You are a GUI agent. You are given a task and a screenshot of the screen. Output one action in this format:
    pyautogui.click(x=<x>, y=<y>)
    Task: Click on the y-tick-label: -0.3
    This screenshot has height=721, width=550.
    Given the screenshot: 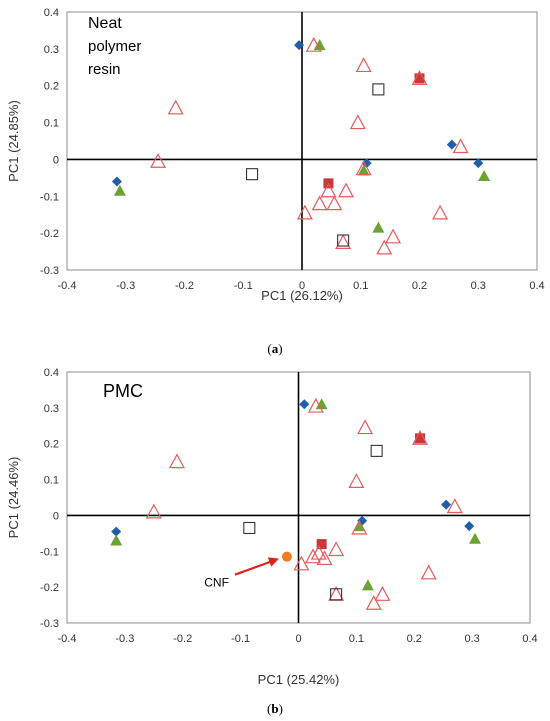 What is the action you would take?
    pyautogui.click(x=49, y=624)
    